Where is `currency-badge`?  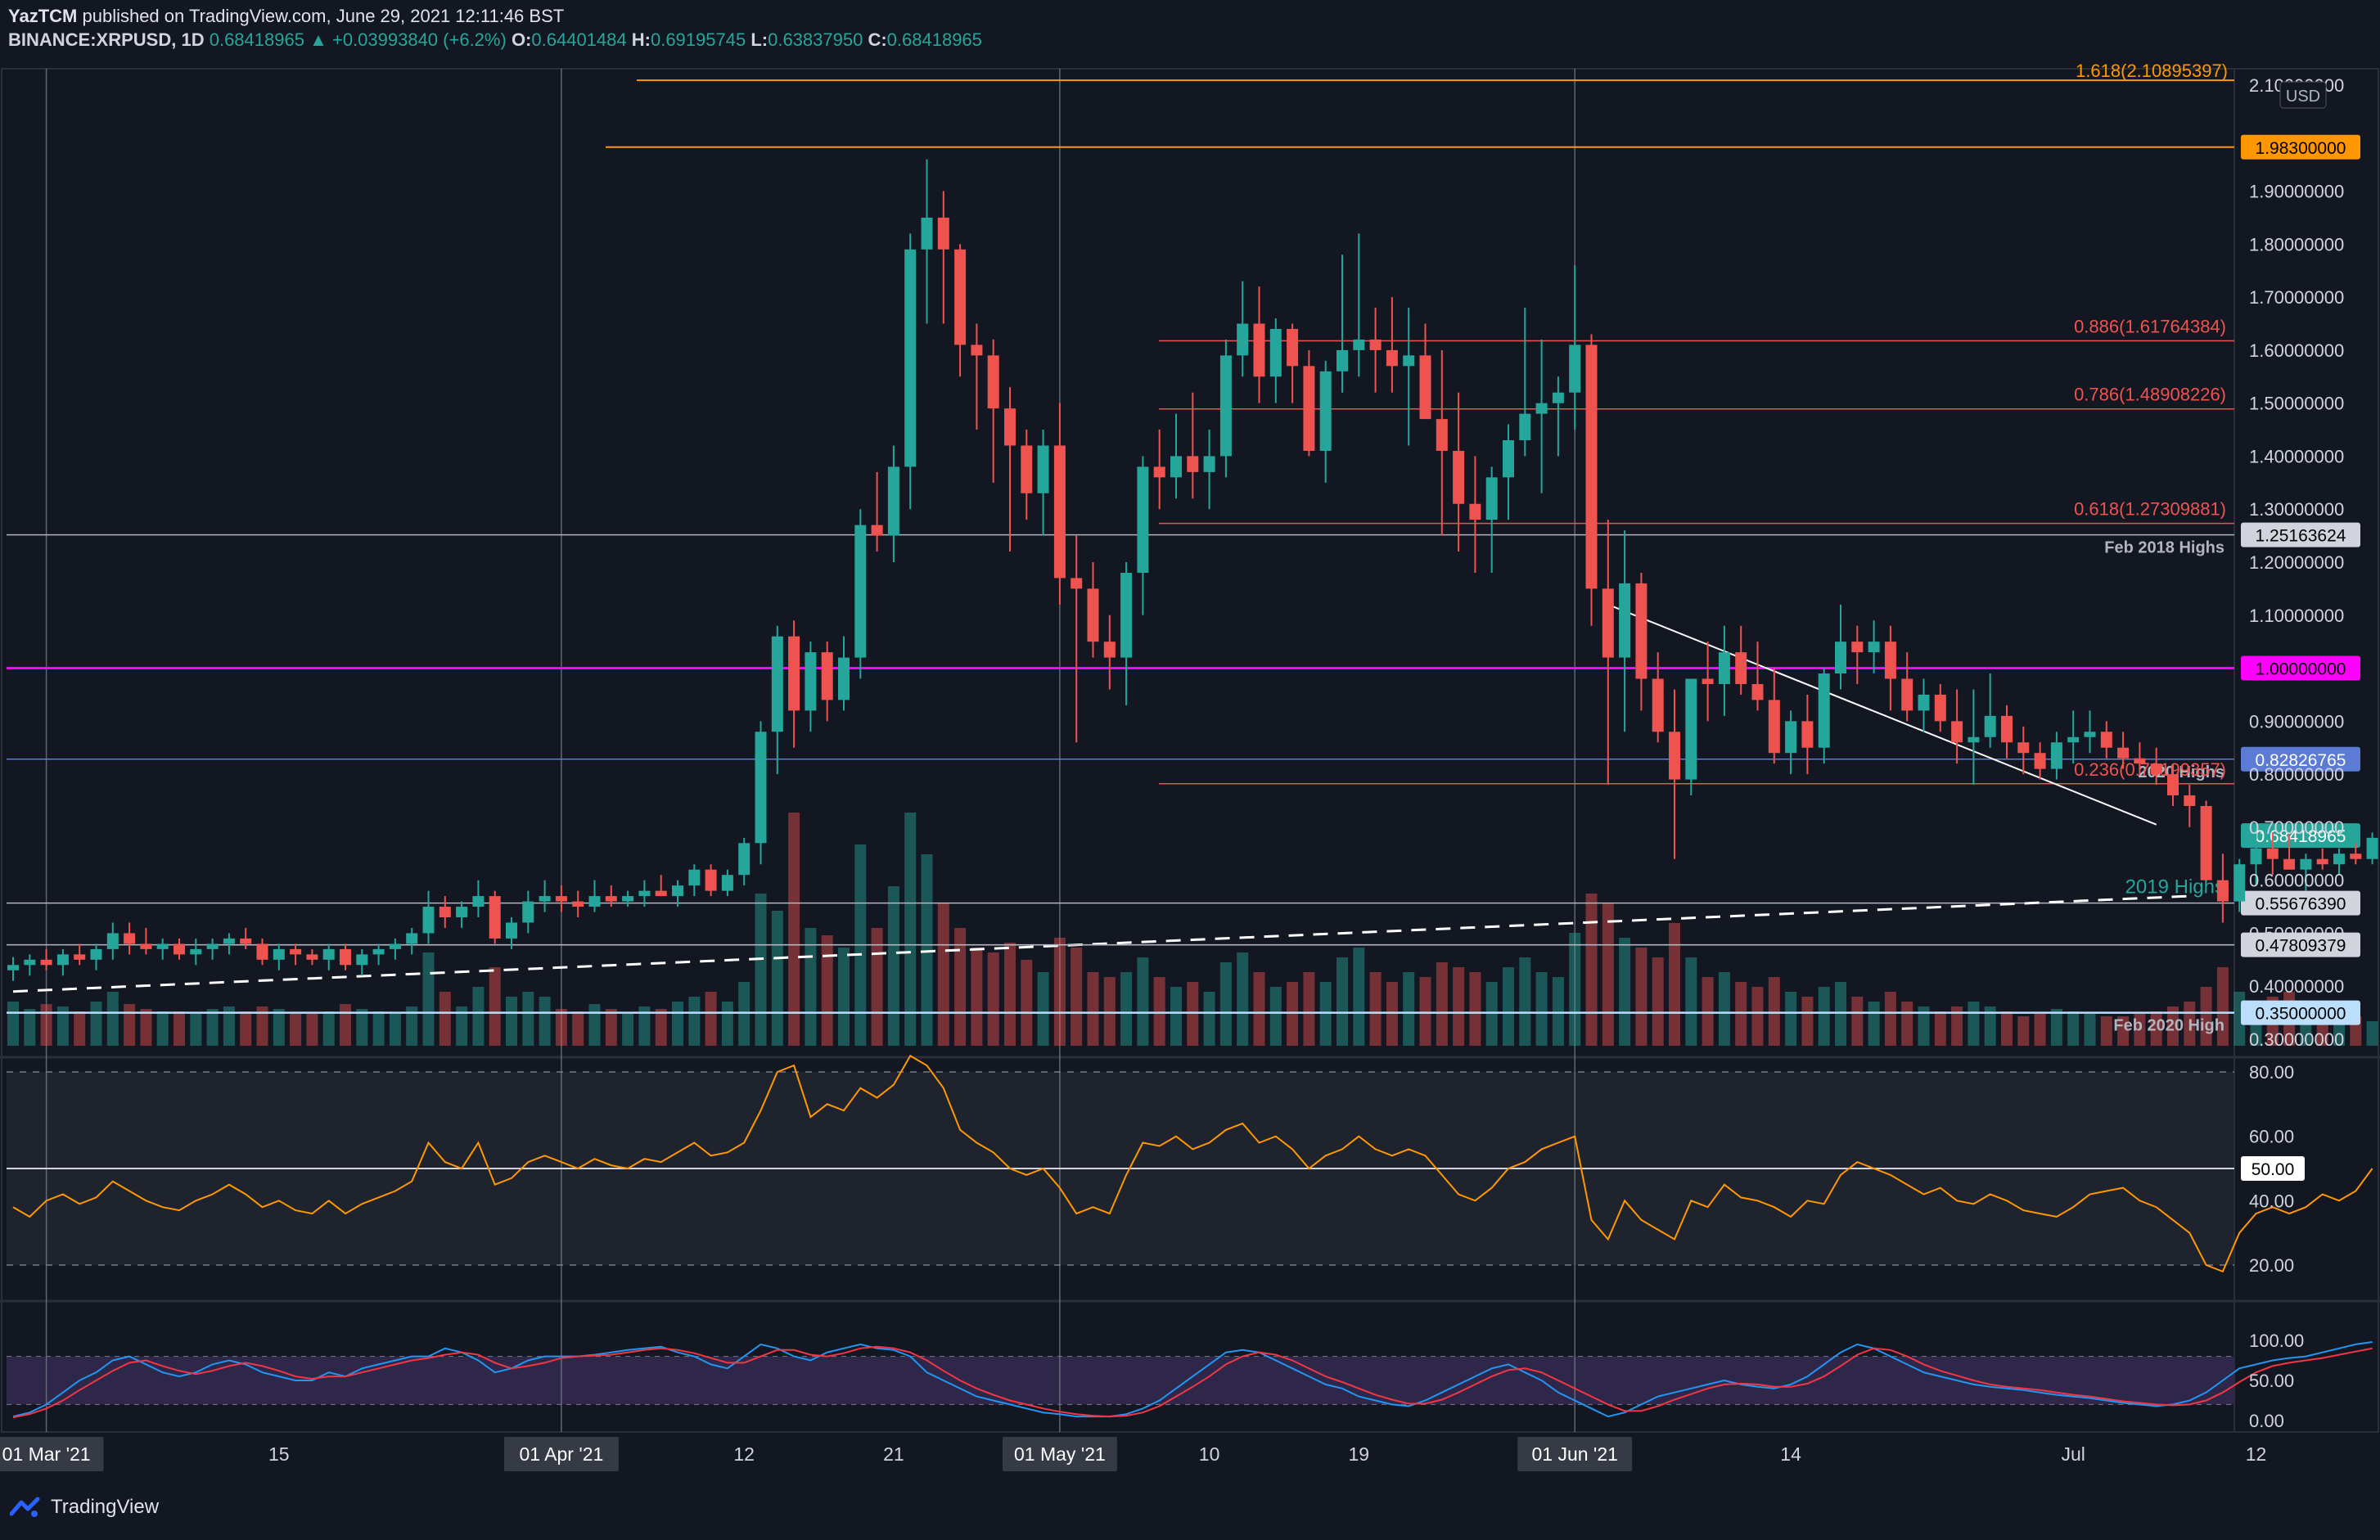
currency-badge is located at coordinates (2303, 95).